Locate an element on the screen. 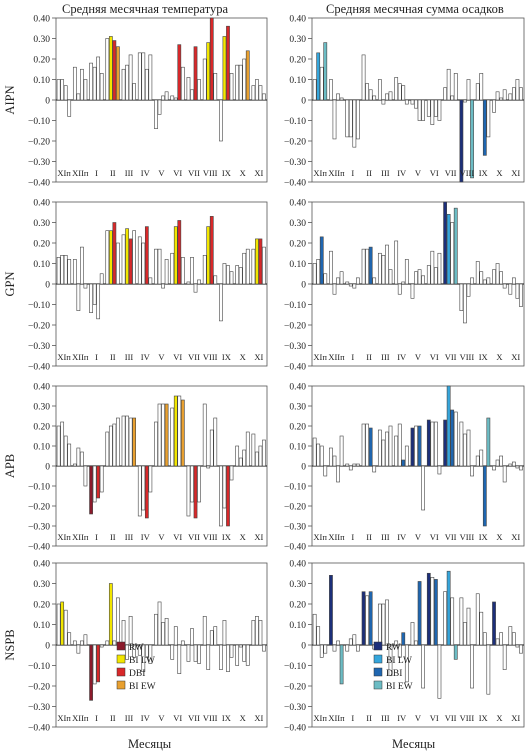  bar-bi-lw-XI is located at coordinates (257, 90).